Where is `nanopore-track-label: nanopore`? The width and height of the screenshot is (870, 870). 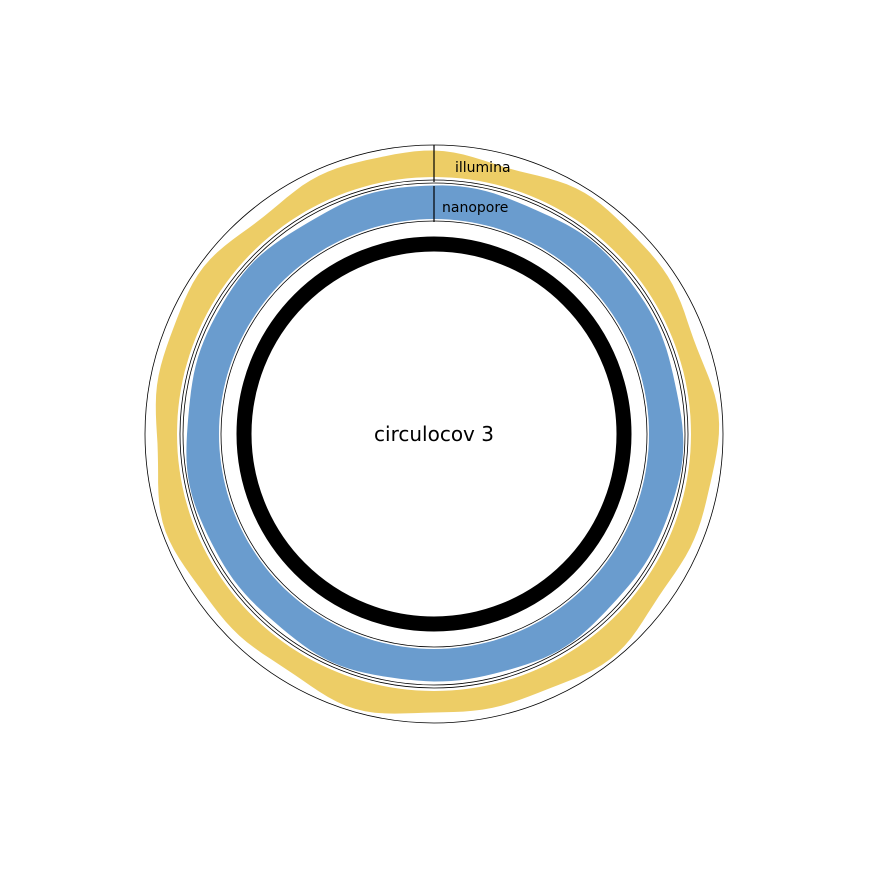 nanopore-track-label: nanopore is located at coordinates (475, 208).